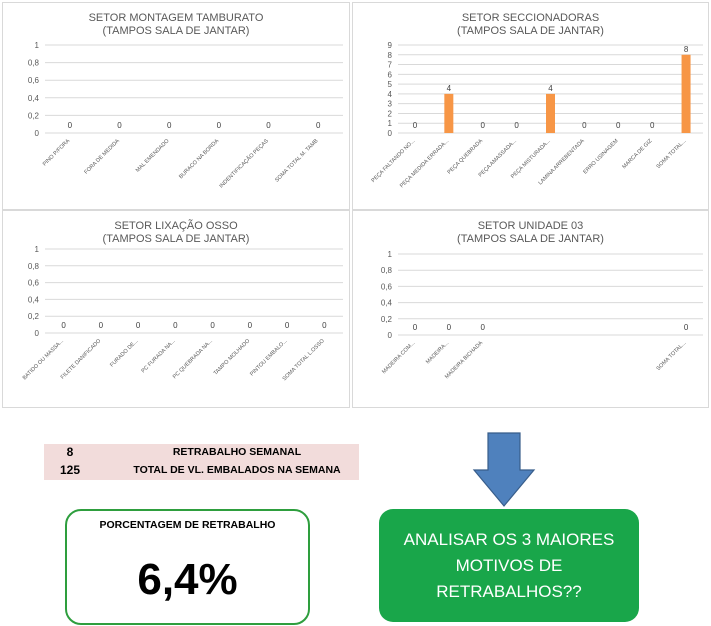  I want to click on category-label: INDENTIFICAÇÃO PEÇAS, so click(244, 163).